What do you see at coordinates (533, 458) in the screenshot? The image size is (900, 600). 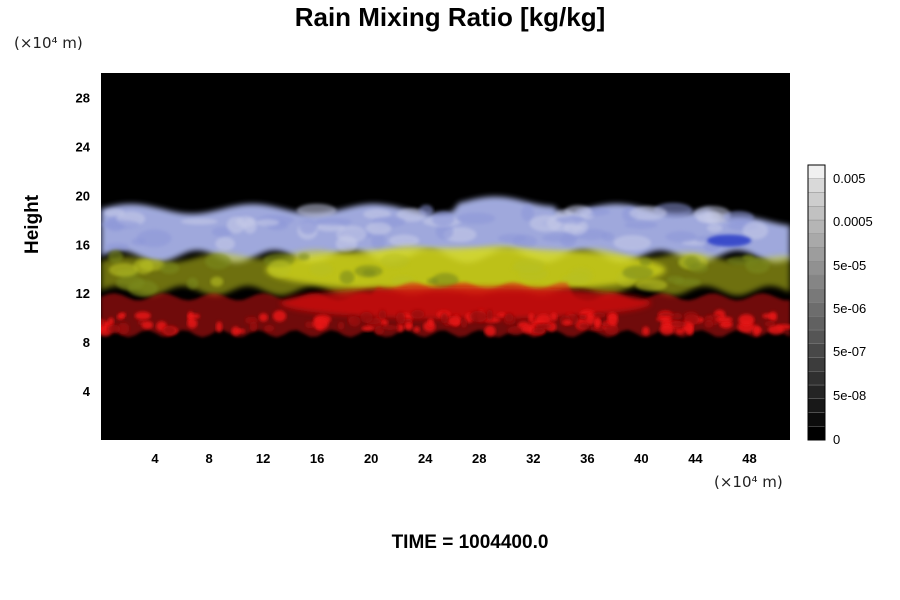 I see `x-tick-label: 32` at bounding box center [533, 458].